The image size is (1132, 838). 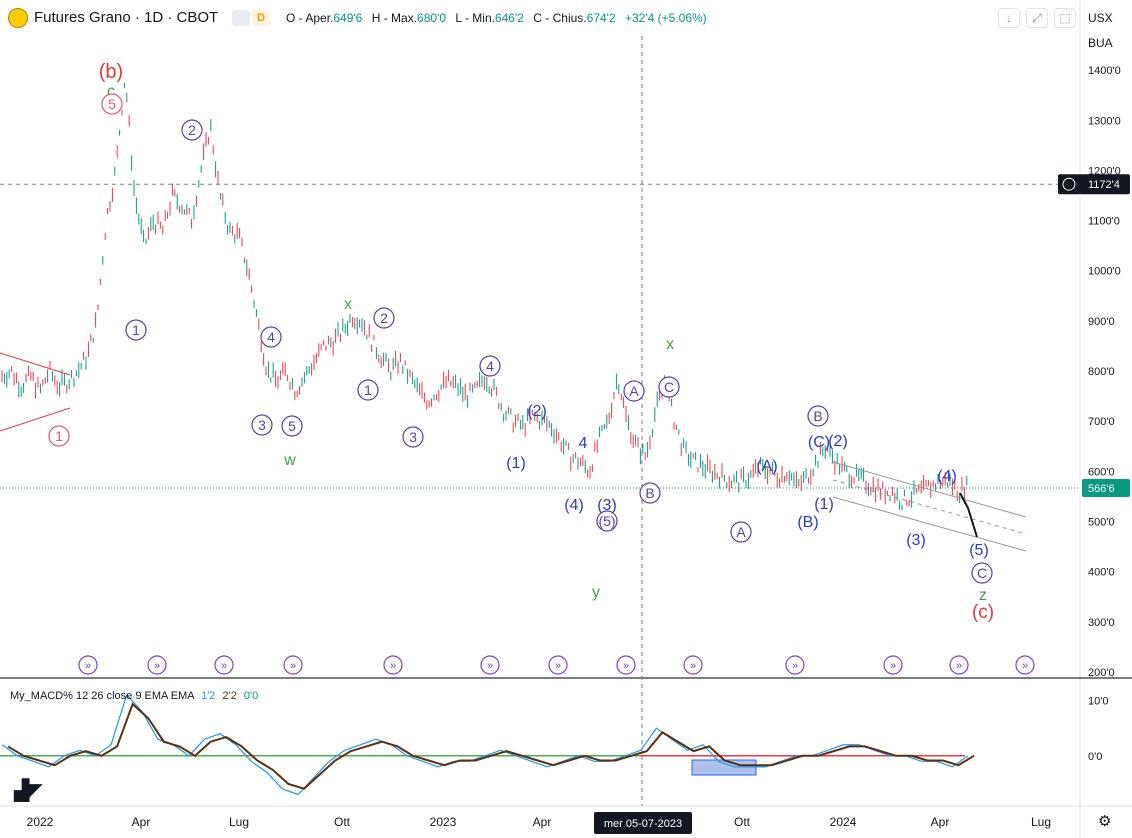 What do you see at coordinates (289, 460) in the screenshot?
I see `wave-label: w` at bounding box center [289, 460].